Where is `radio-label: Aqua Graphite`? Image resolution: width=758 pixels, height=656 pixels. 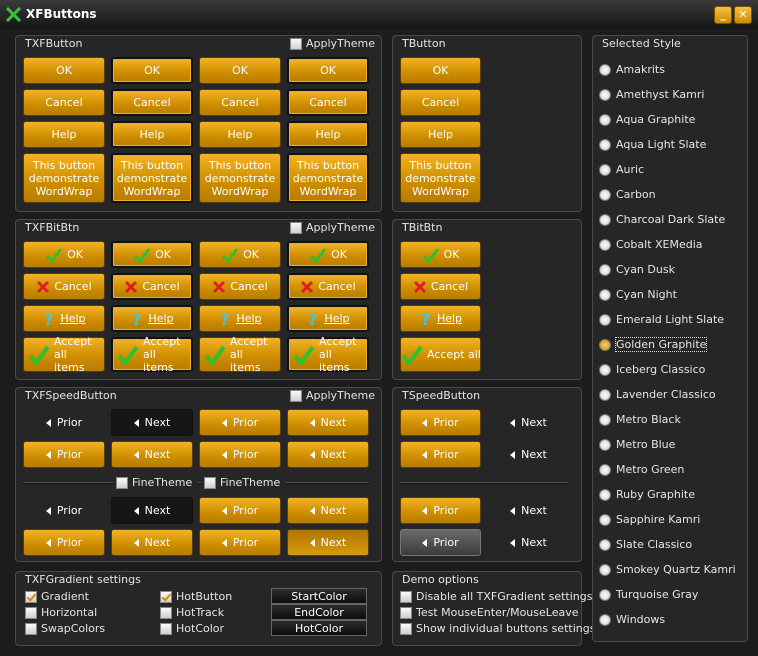 radio-label: Aqua Graphite is located at coordinates (656, 119).